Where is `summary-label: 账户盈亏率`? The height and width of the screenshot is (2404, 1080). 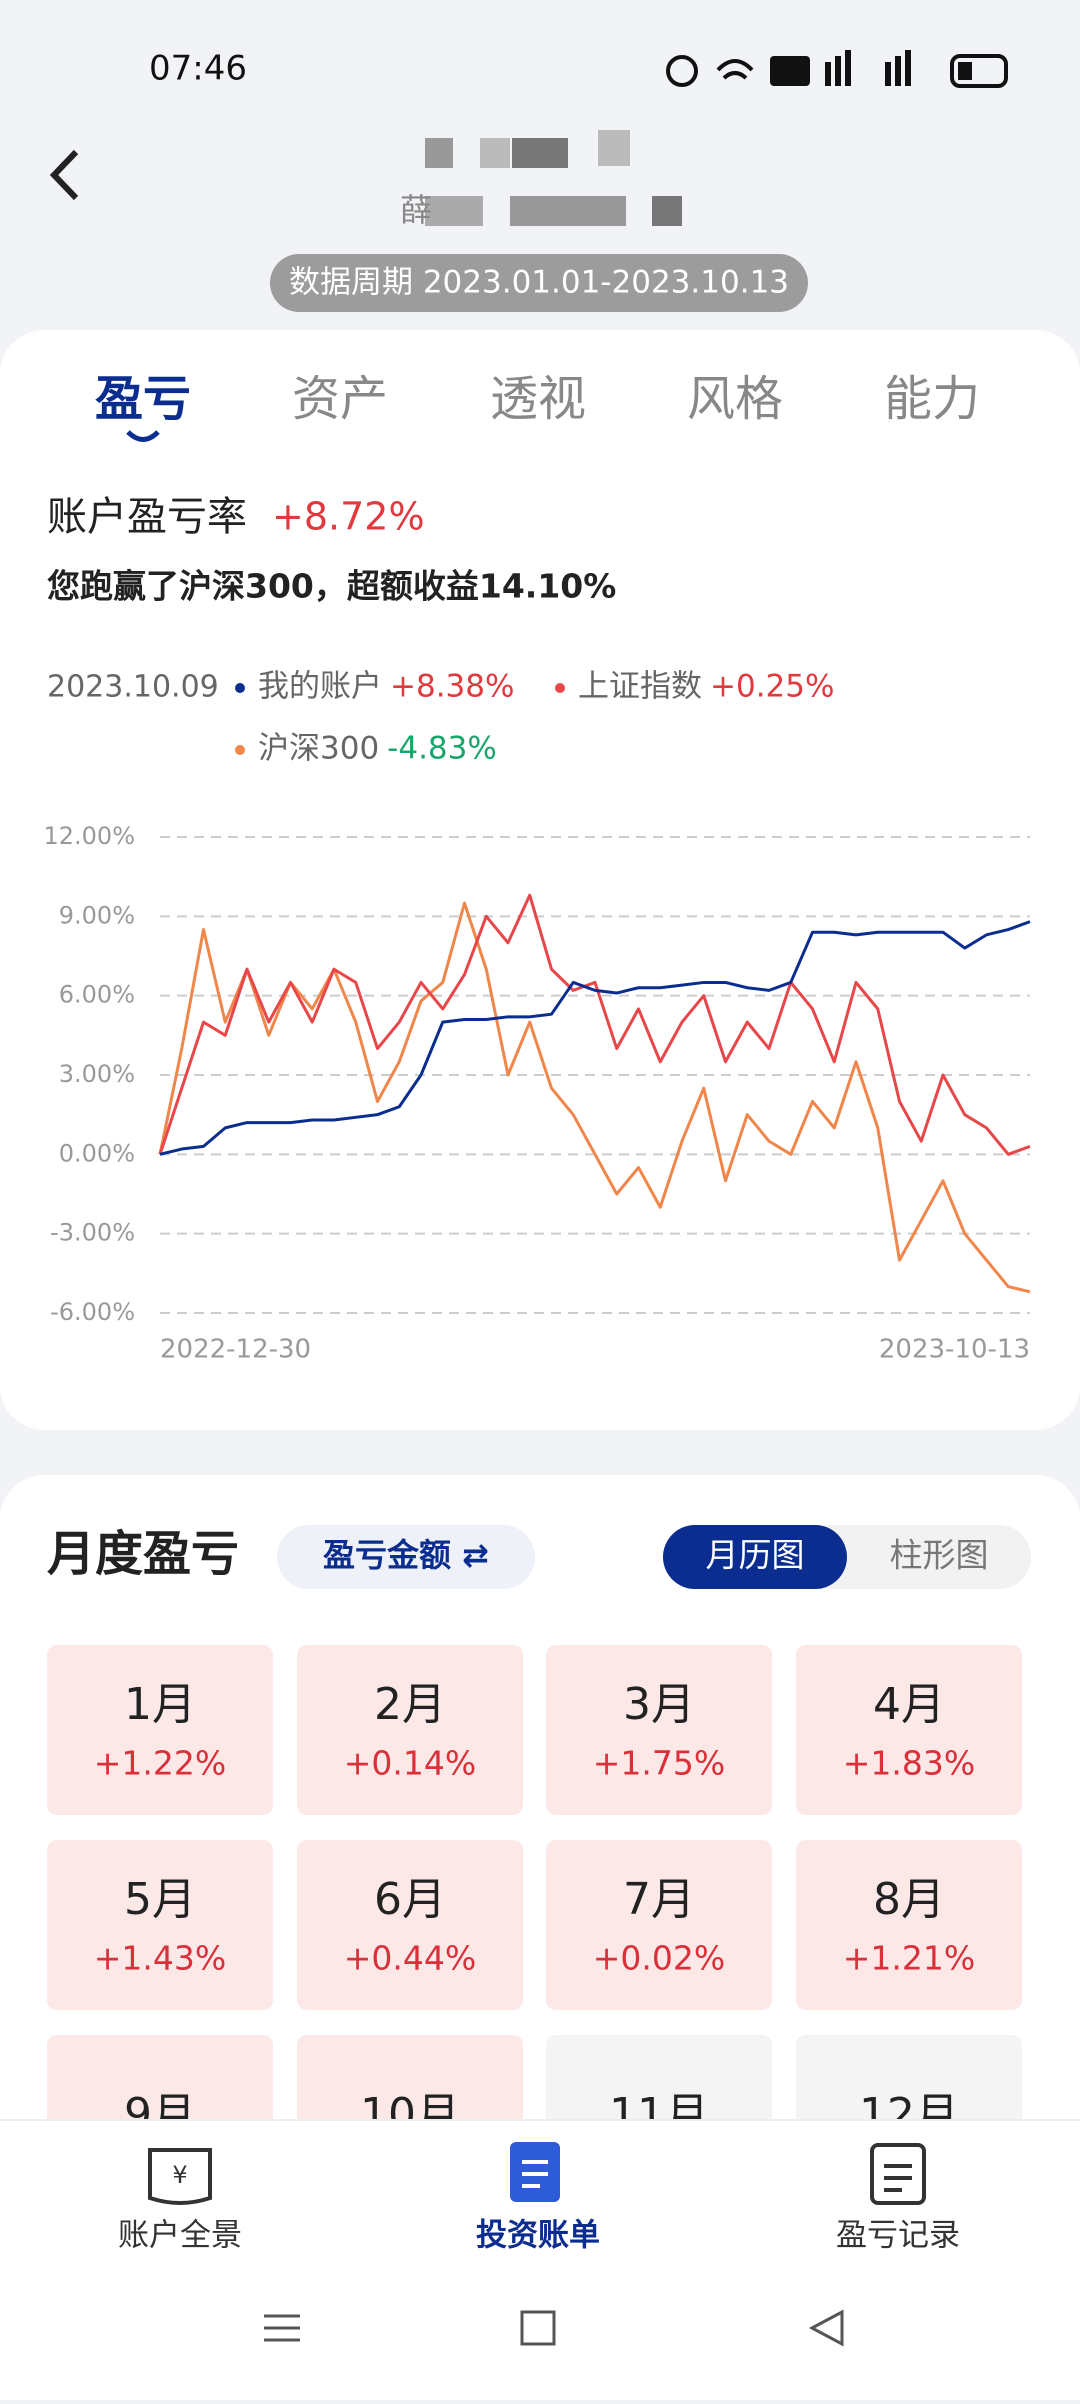 summary-label: 账户盈亏率 is located at coordinates (147, 517).